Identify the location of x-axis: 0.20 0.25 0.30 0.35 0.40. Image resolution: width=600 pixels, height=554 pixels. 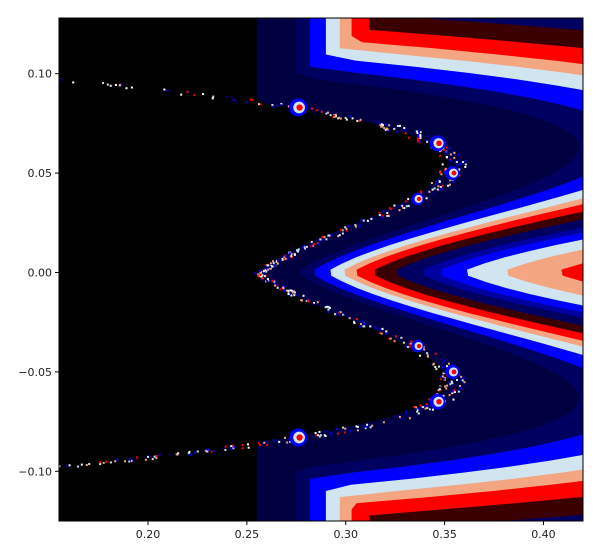
(346, 531).